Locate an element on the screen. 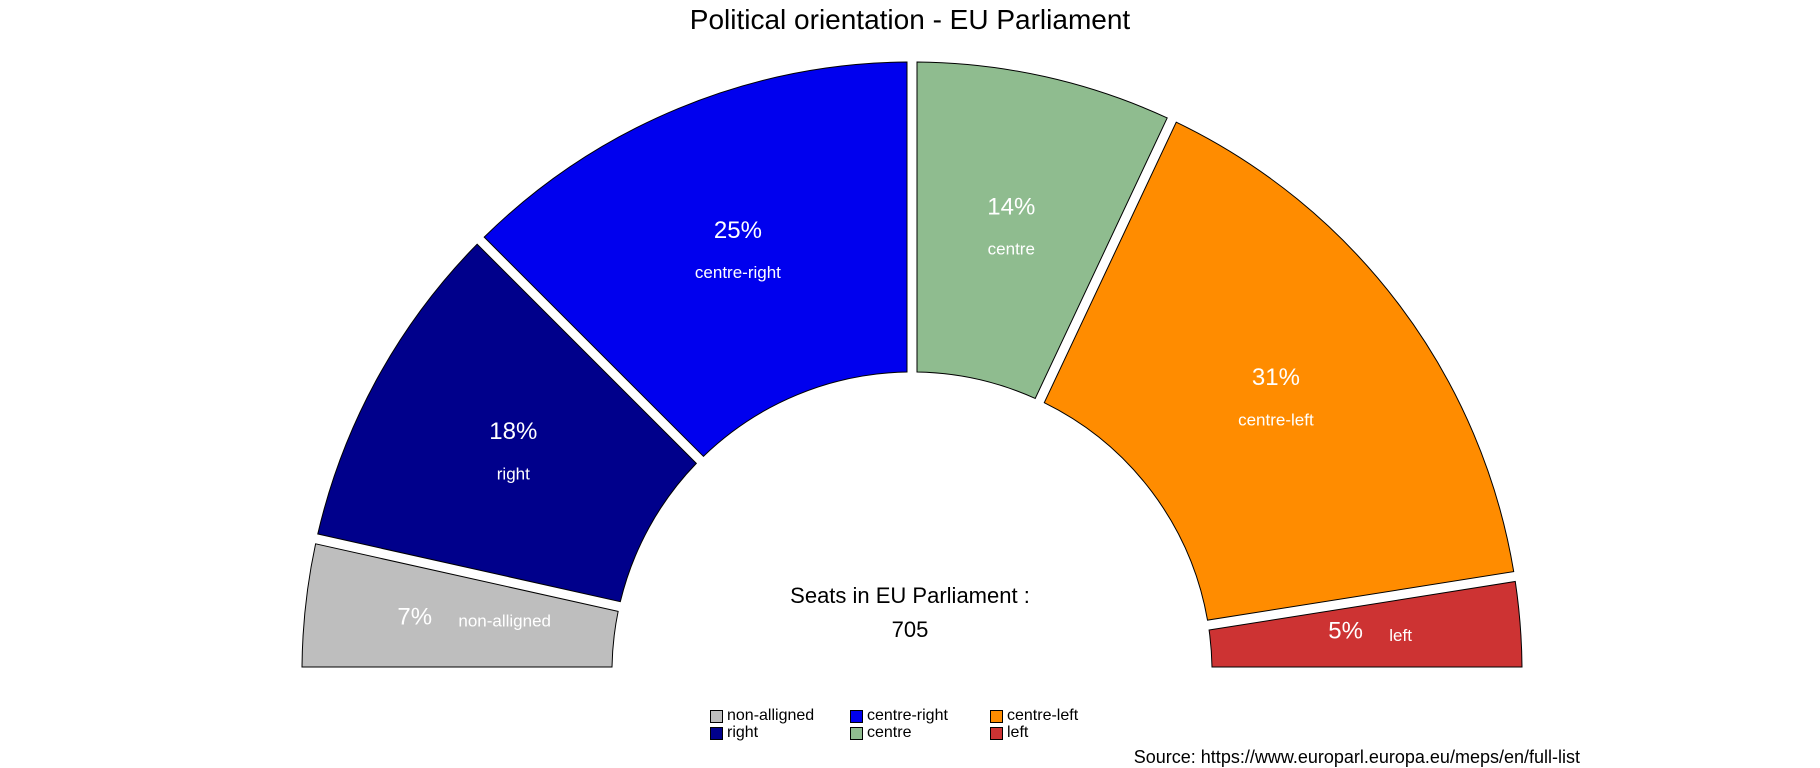 The image size is (1820, 768). slice-value-label-centre-left: 31% is located at coordinates (1276, 377).